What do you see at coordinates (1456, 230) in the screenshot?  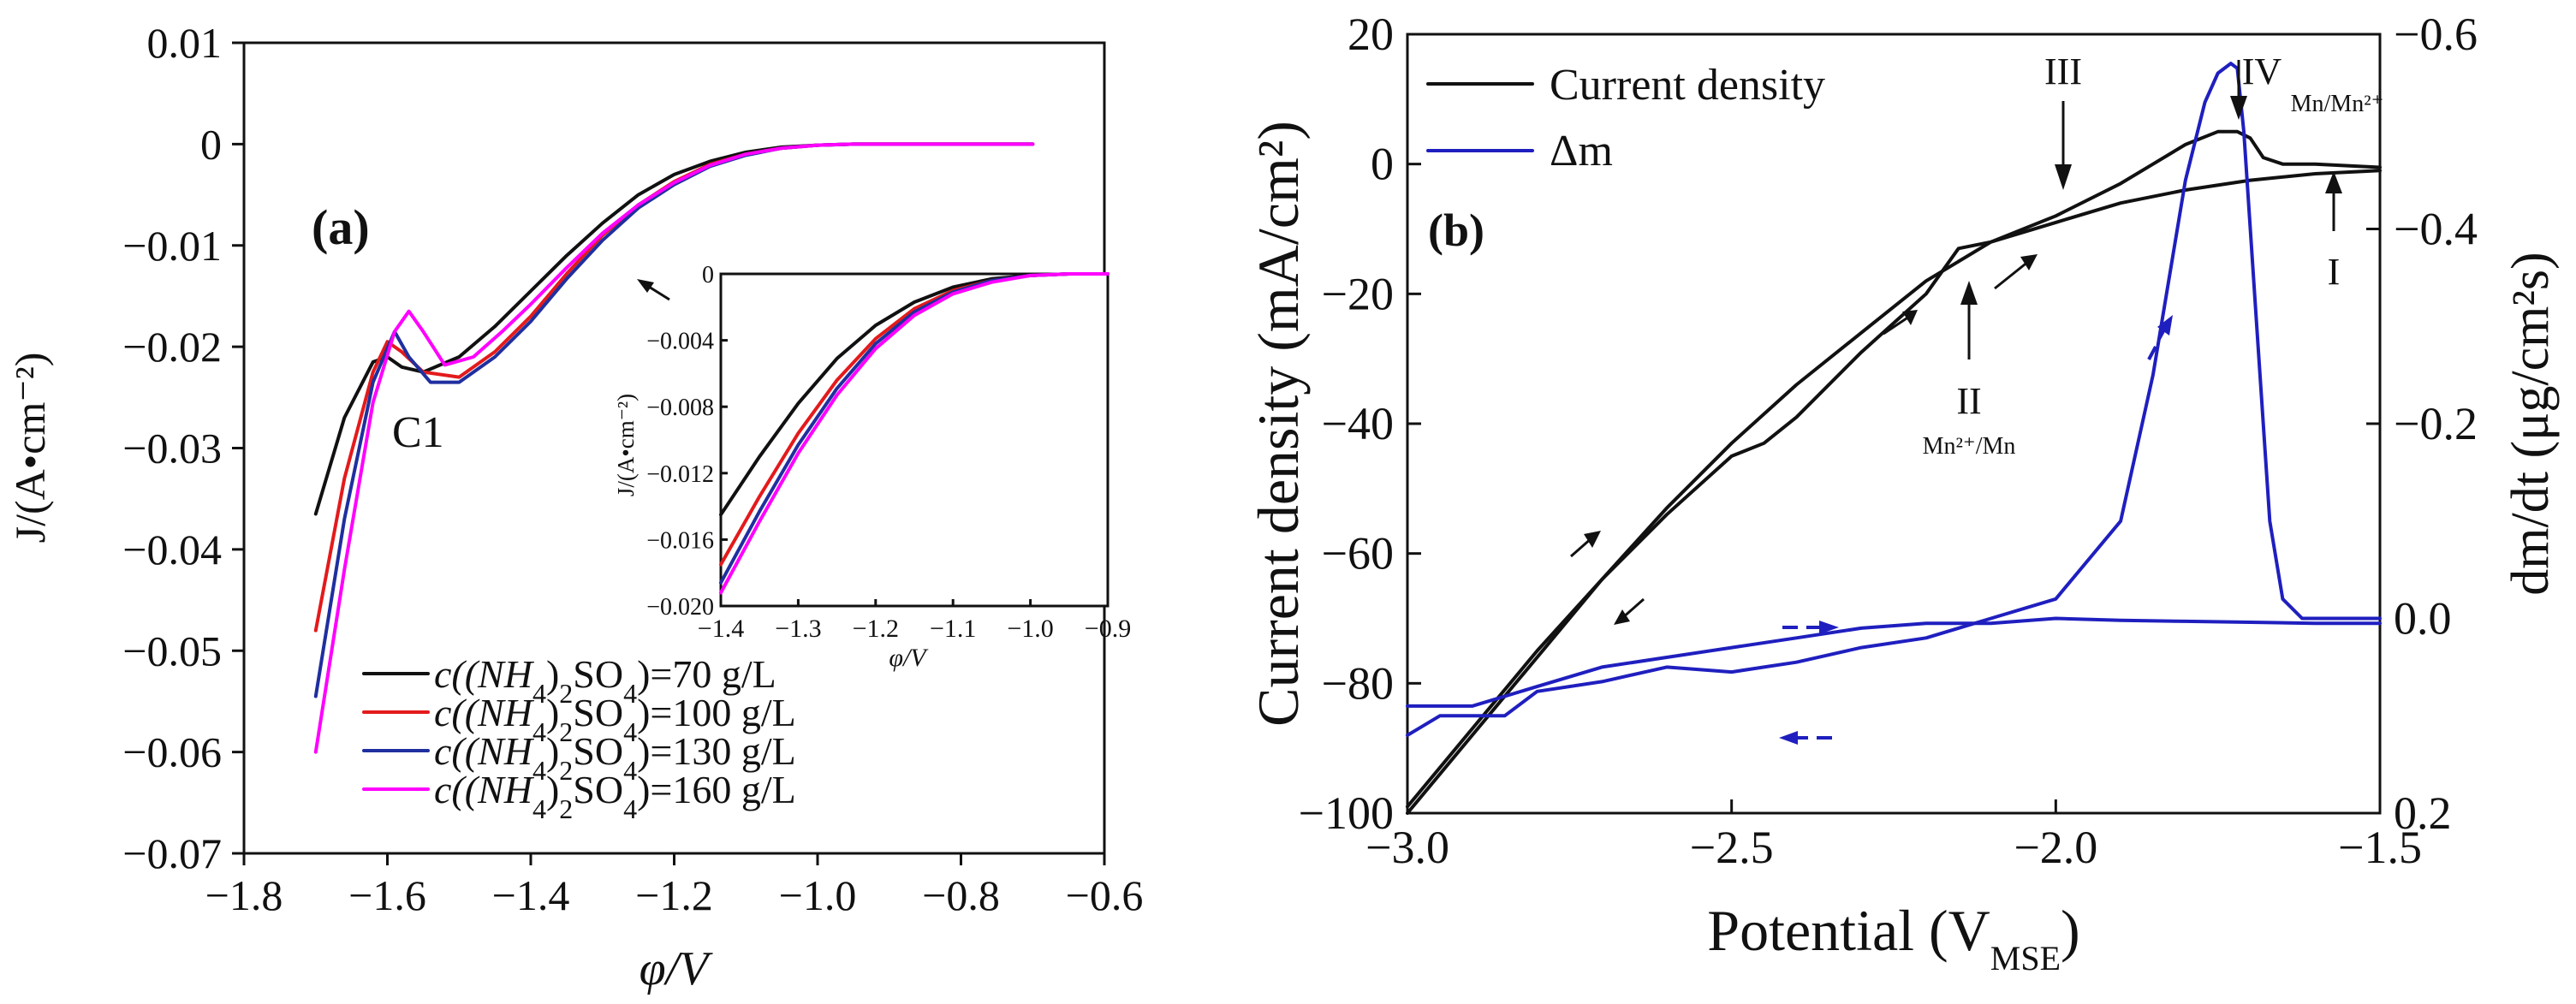 I see `panel-b-label: (b)` at bounding box center [1456, 230].